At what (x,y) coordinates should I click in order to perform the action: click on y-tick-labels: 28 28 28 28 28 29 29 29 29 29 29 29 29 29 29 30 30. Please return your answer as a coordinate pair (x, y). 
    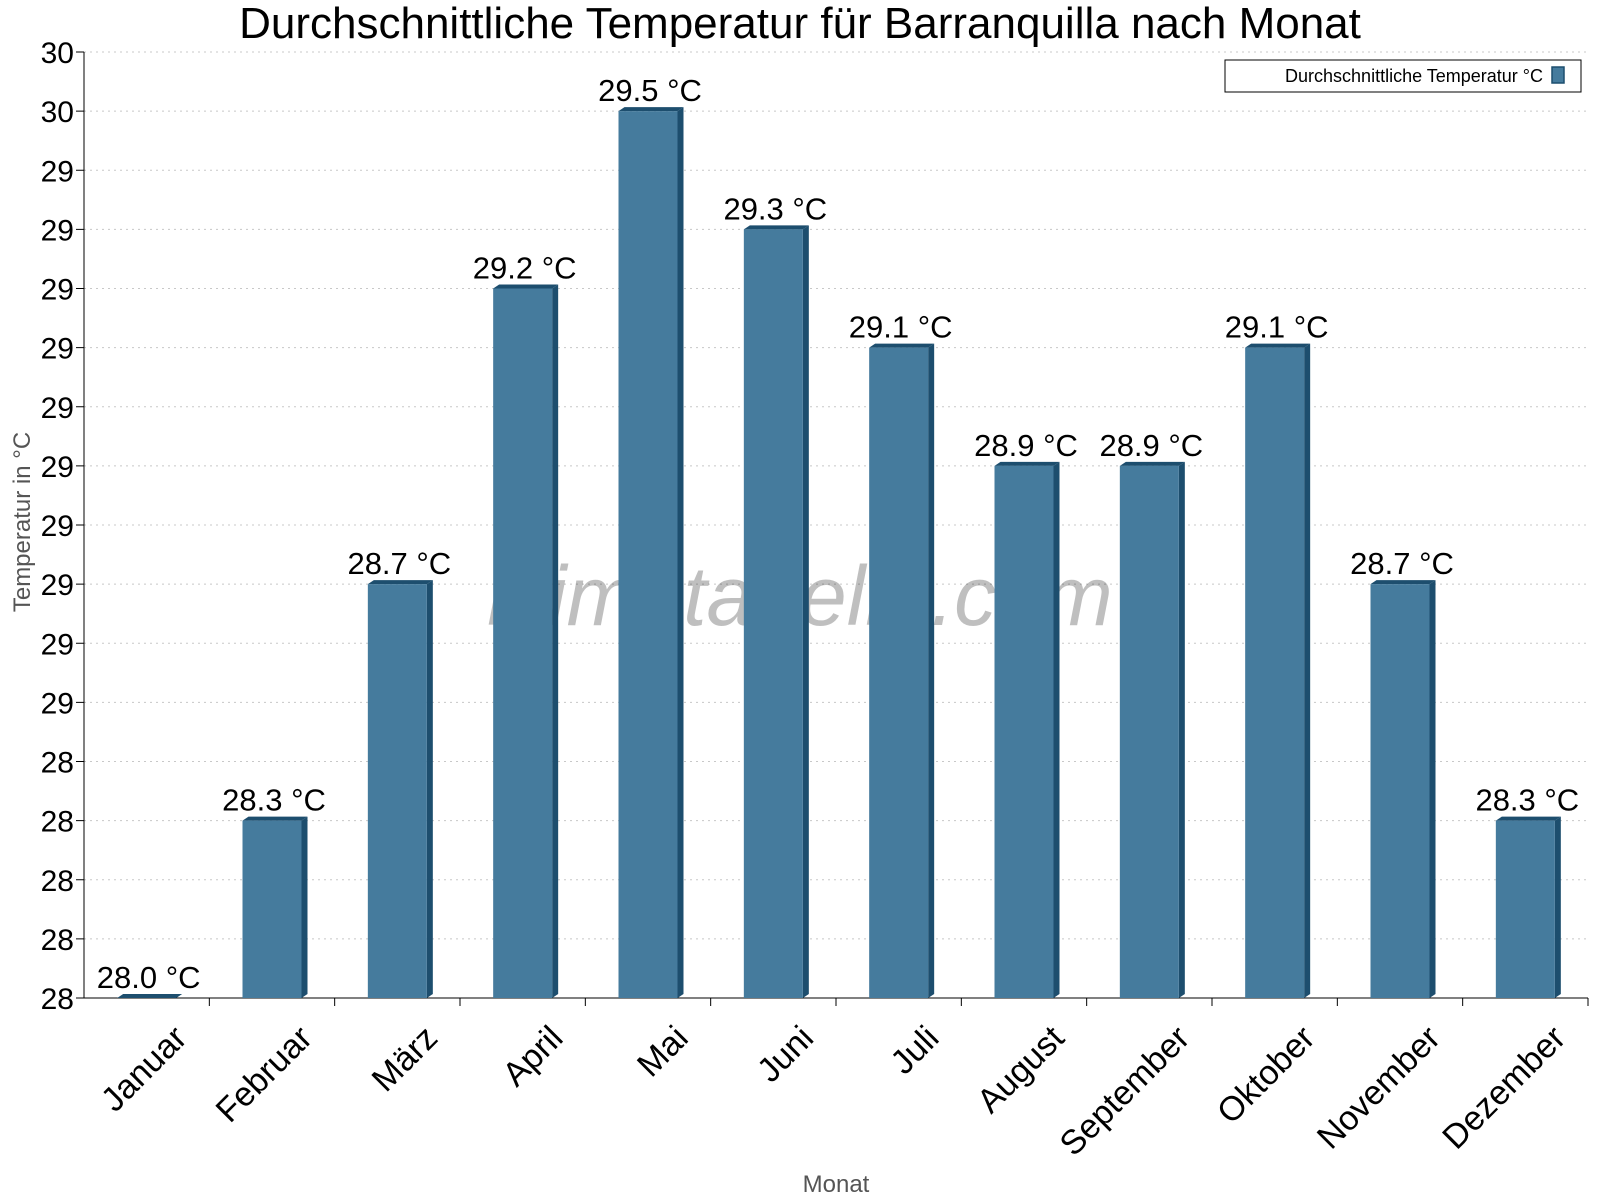
    Looking at the image, I should click on (57, 526).